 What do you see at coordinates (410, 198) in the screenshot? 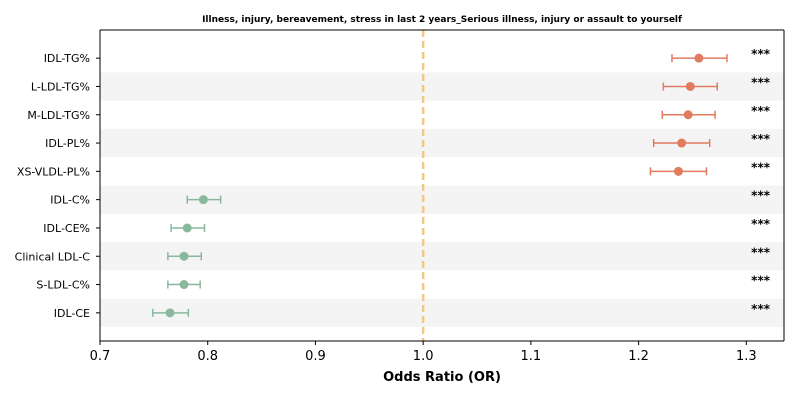
I see `data-point-group: IDL-C% ***` at bounding box center [410, 198].